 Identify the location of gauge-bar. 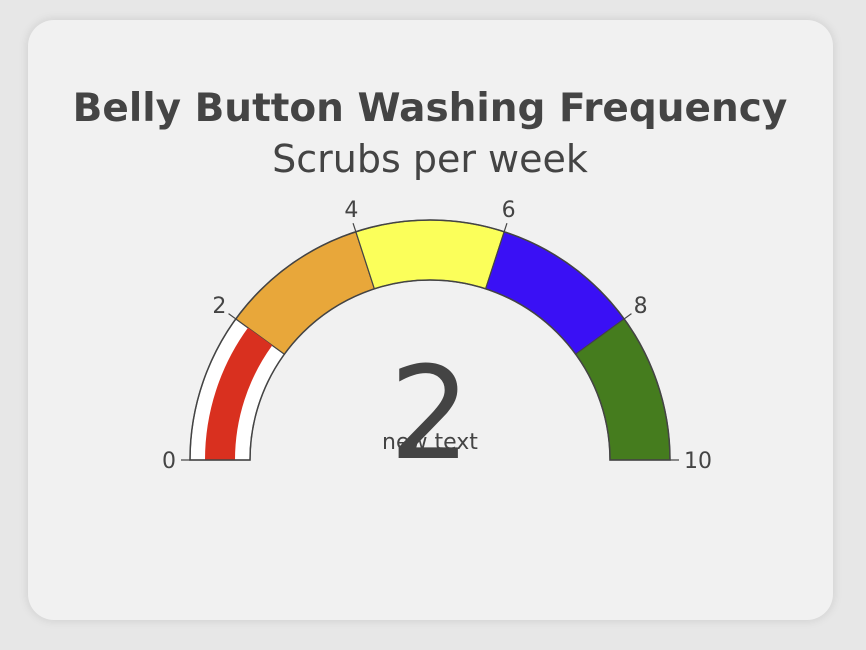
(239, 393).